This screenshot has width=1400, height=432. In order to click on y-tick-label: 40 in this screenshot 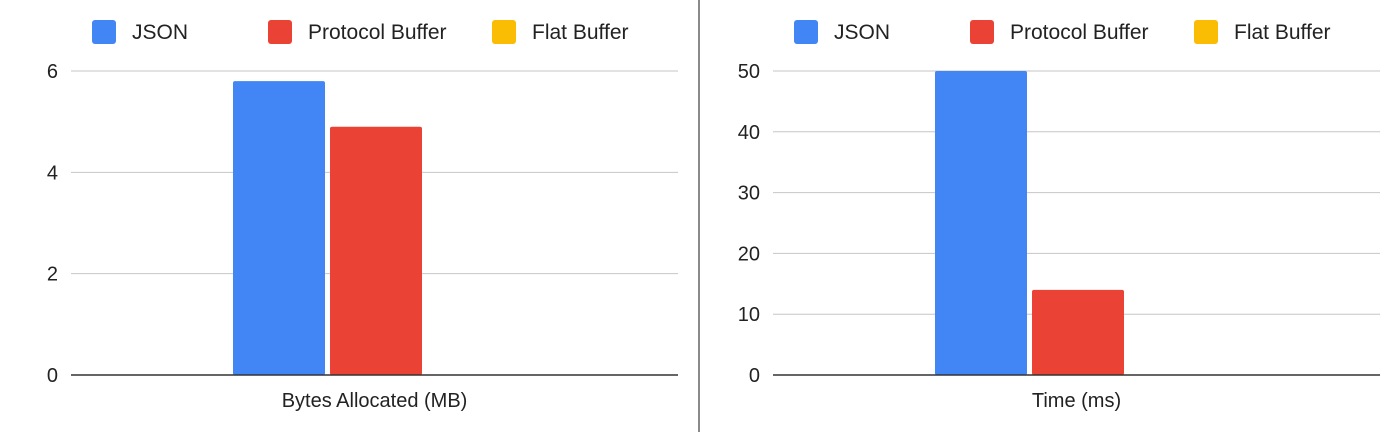, I will do `click(749, 133)`.